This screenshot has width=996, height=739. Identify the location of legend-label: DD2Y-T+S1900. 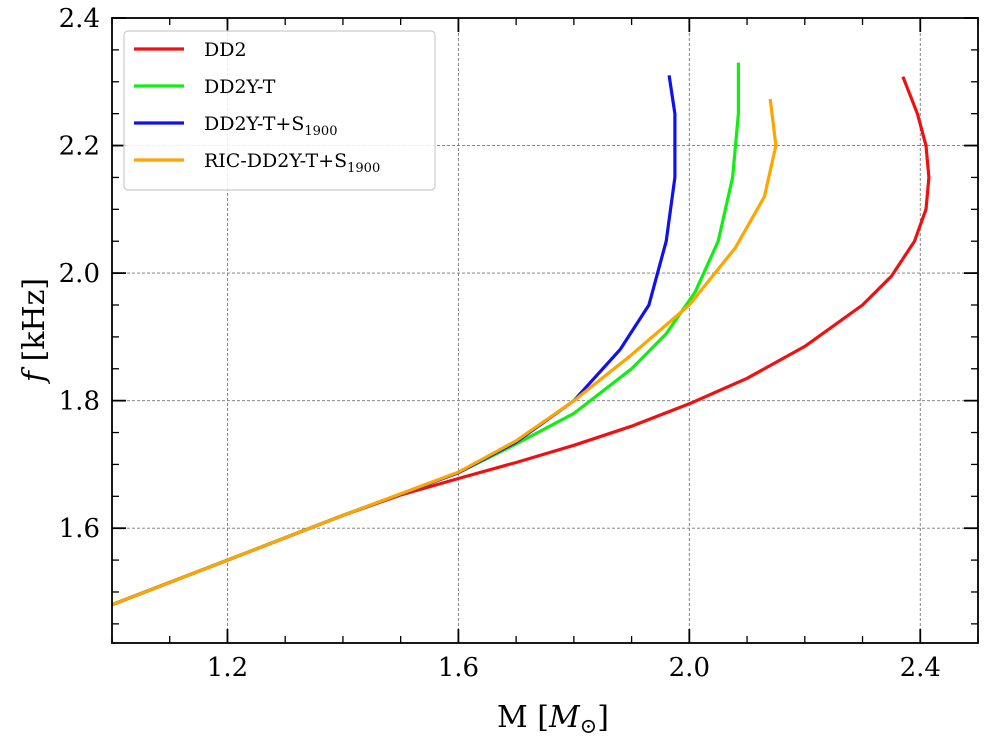
(270, 126).